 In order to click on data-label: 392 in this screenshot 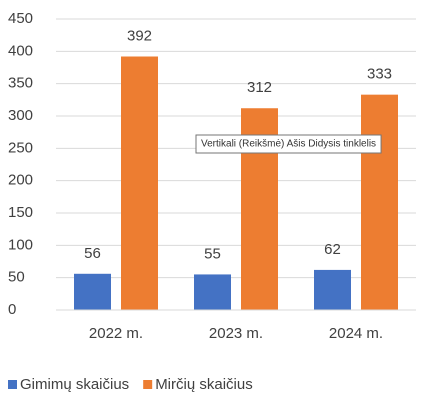, I will do `click(139, 35)`.